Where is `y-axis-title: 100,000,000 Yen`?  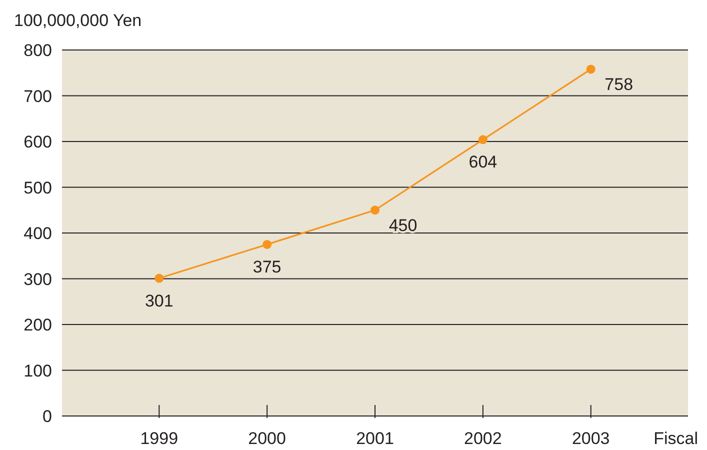
y-axis-title: 100,000,000 Yen is located at coordinates (78, 20).